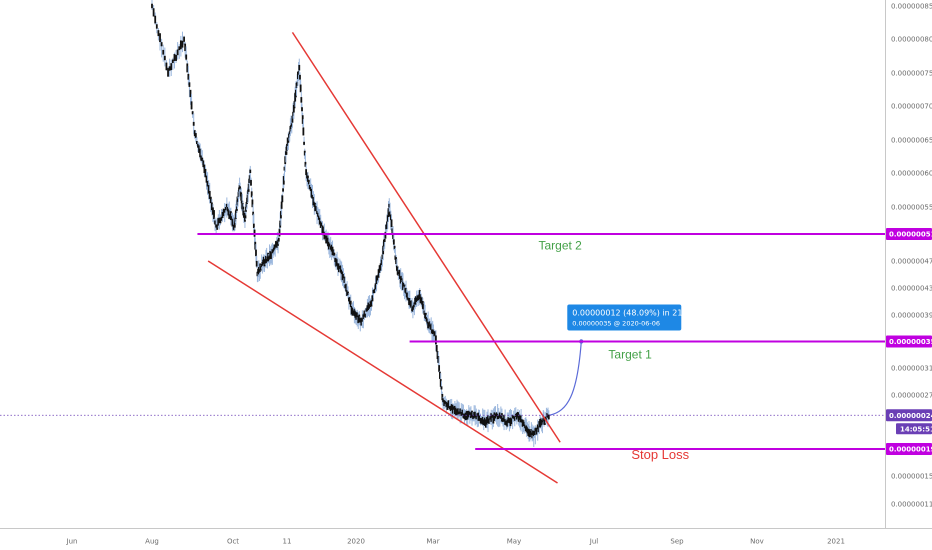 Image resolution: width=932 pixels, height=550 pixels. What do you see at coordinates (560, 246) in the screenshot?
I see `annotation-target2: Target 2` at bounding box center [560, 246].